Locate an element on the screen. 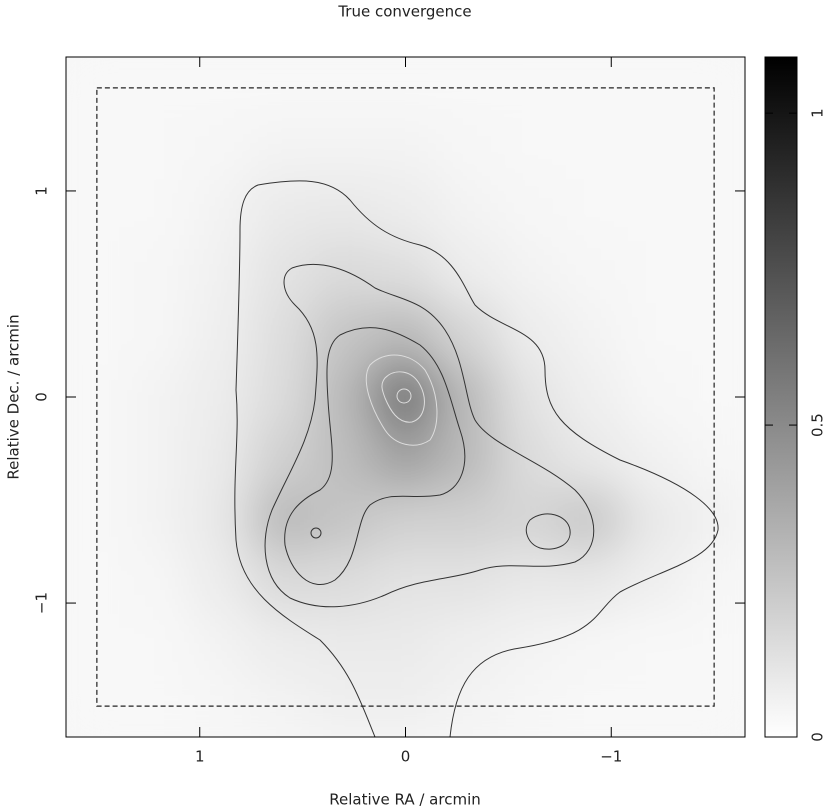 This screenshot has width=830, height=812. x-tick-label: 0 is located at coordinates (406, 757).